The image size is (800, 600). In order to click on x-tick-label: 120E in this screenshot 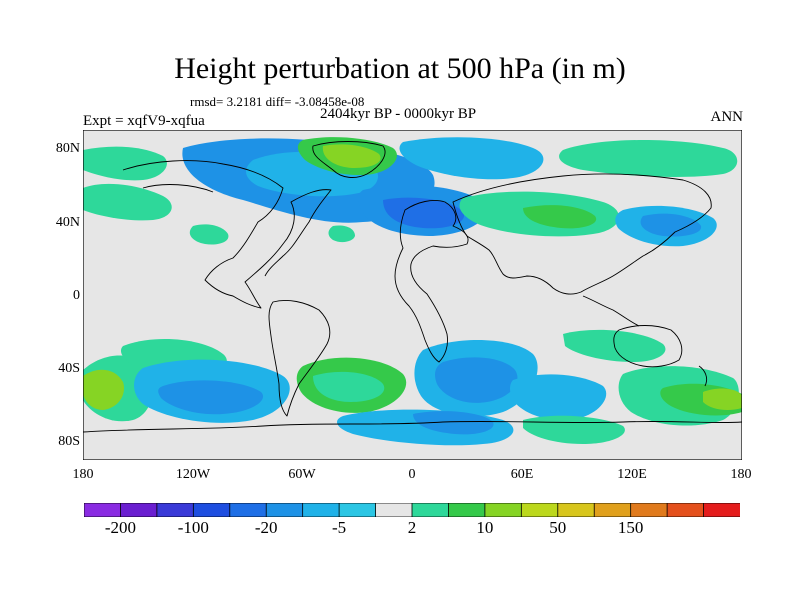, I will do `click(632, 474)`.